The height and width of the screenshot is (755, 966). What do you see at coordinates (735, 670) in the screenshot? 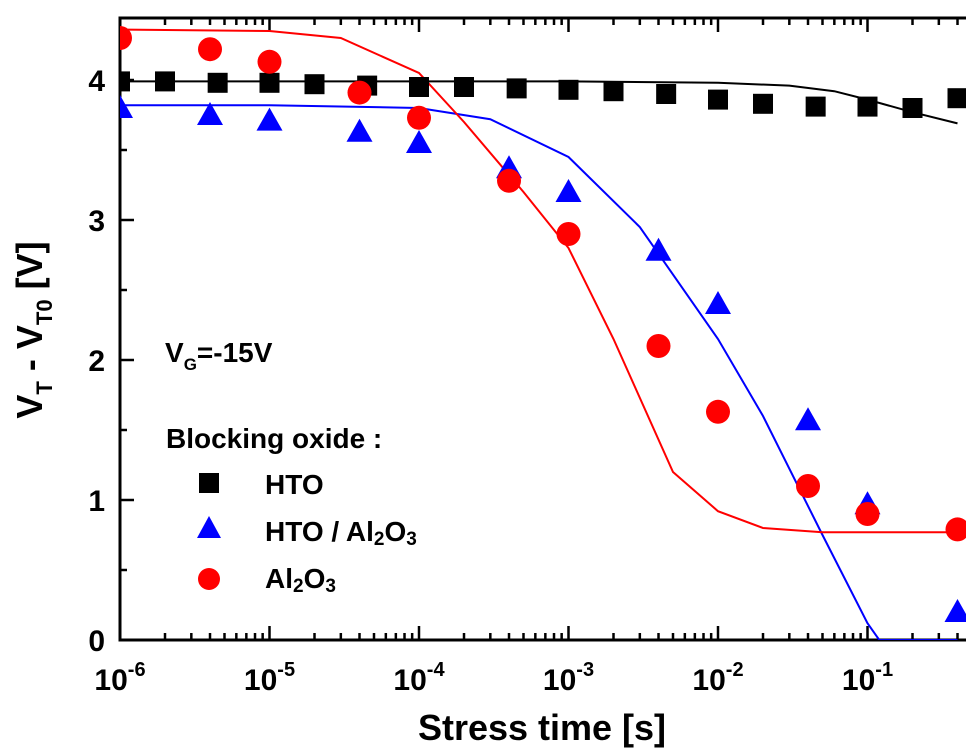
I see `x-tick-exponent: -2` at bounding box center [735, 670].